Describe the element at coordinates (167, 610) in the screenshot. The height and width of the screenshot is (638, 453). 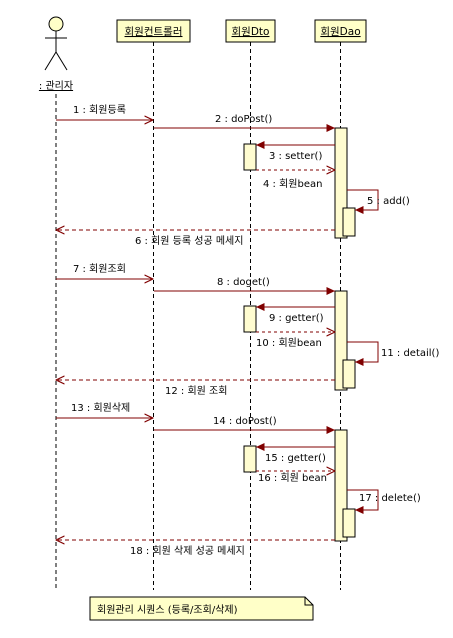
I see `note-text: 회원관리 시퀀스 (등록/조회/삭제)` at that location.